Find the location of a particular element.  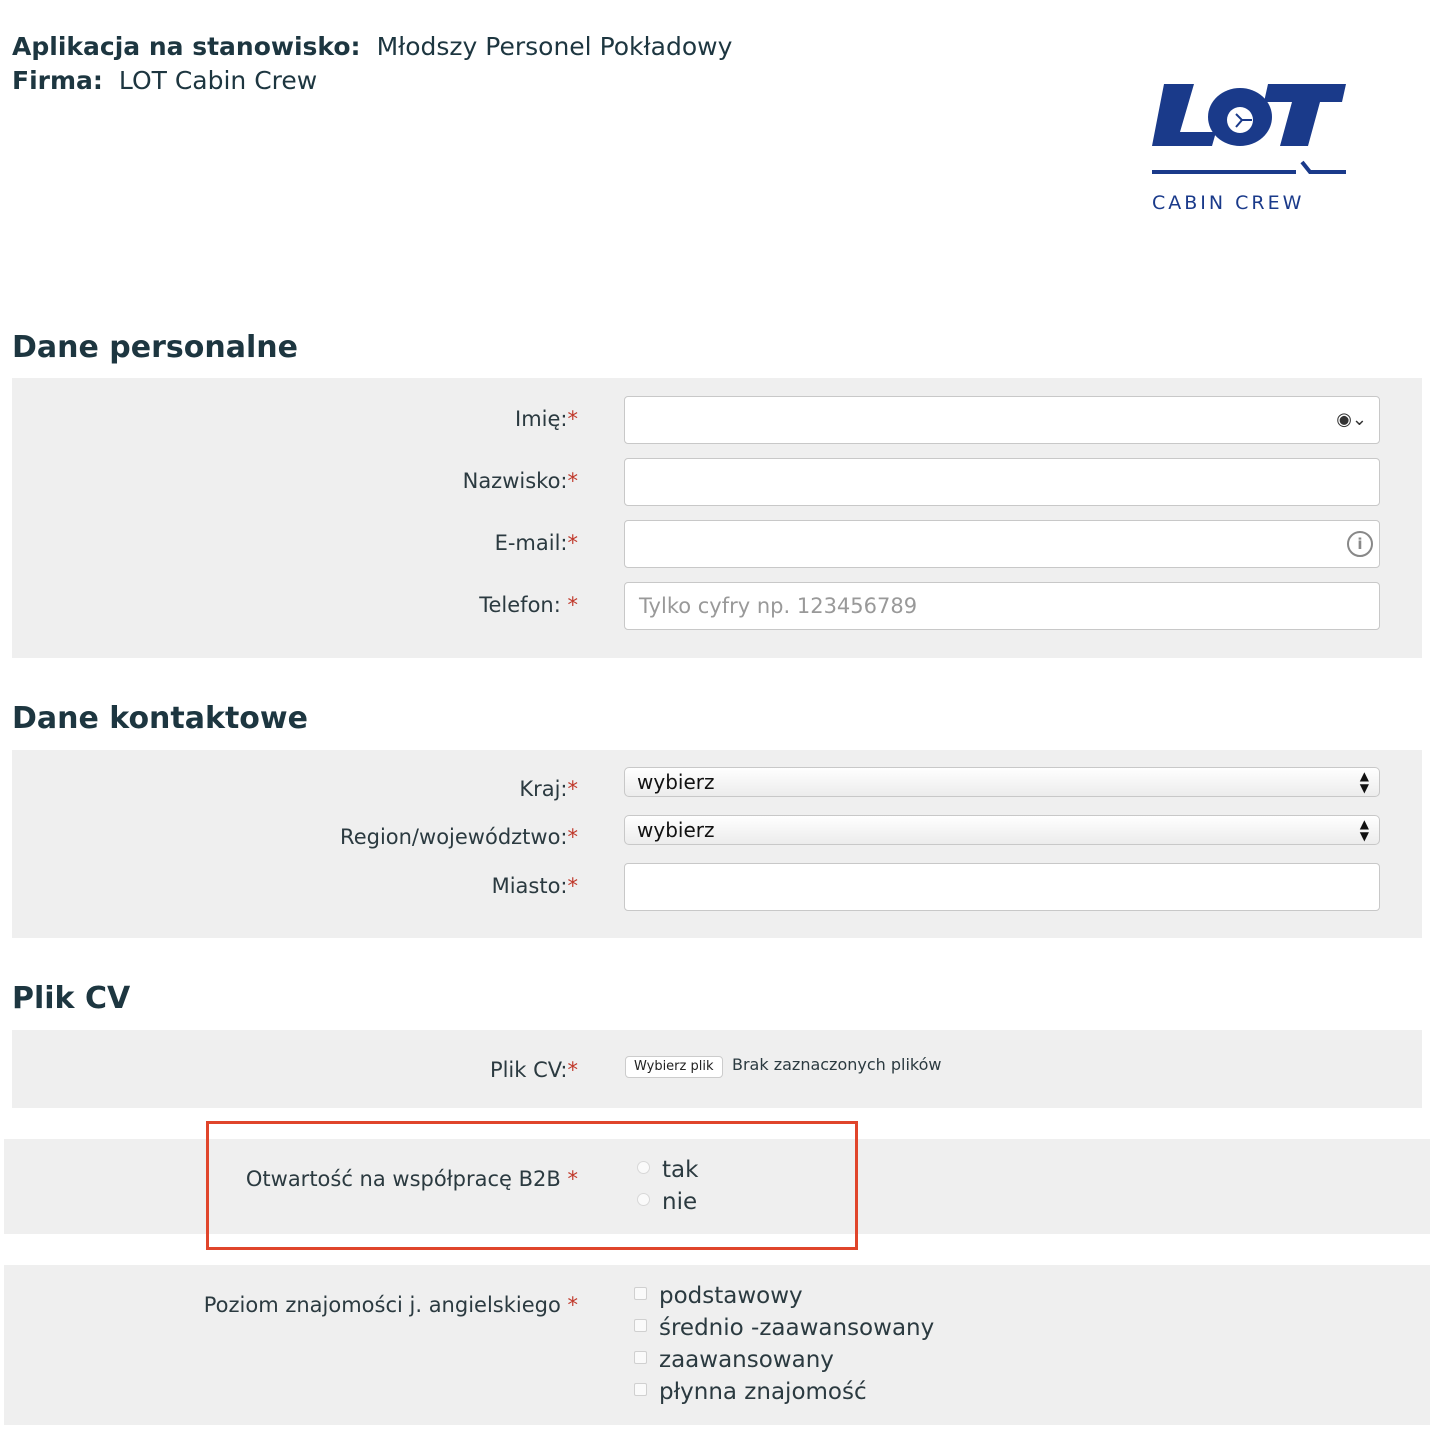

highlight-box is located at coordinates (532, 1185).